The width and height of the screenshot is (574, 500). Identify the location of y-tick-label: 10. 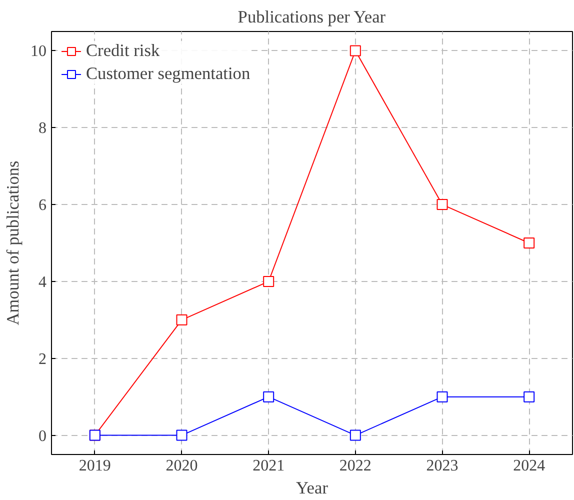
(38, 51).